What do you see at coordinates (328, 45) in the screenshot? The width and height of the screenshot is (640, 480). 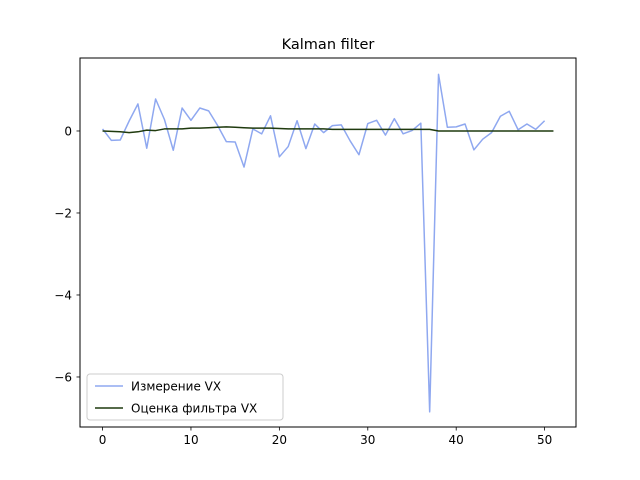 I see `chart-title: Kalman filter` at bounding box center [328, 45].